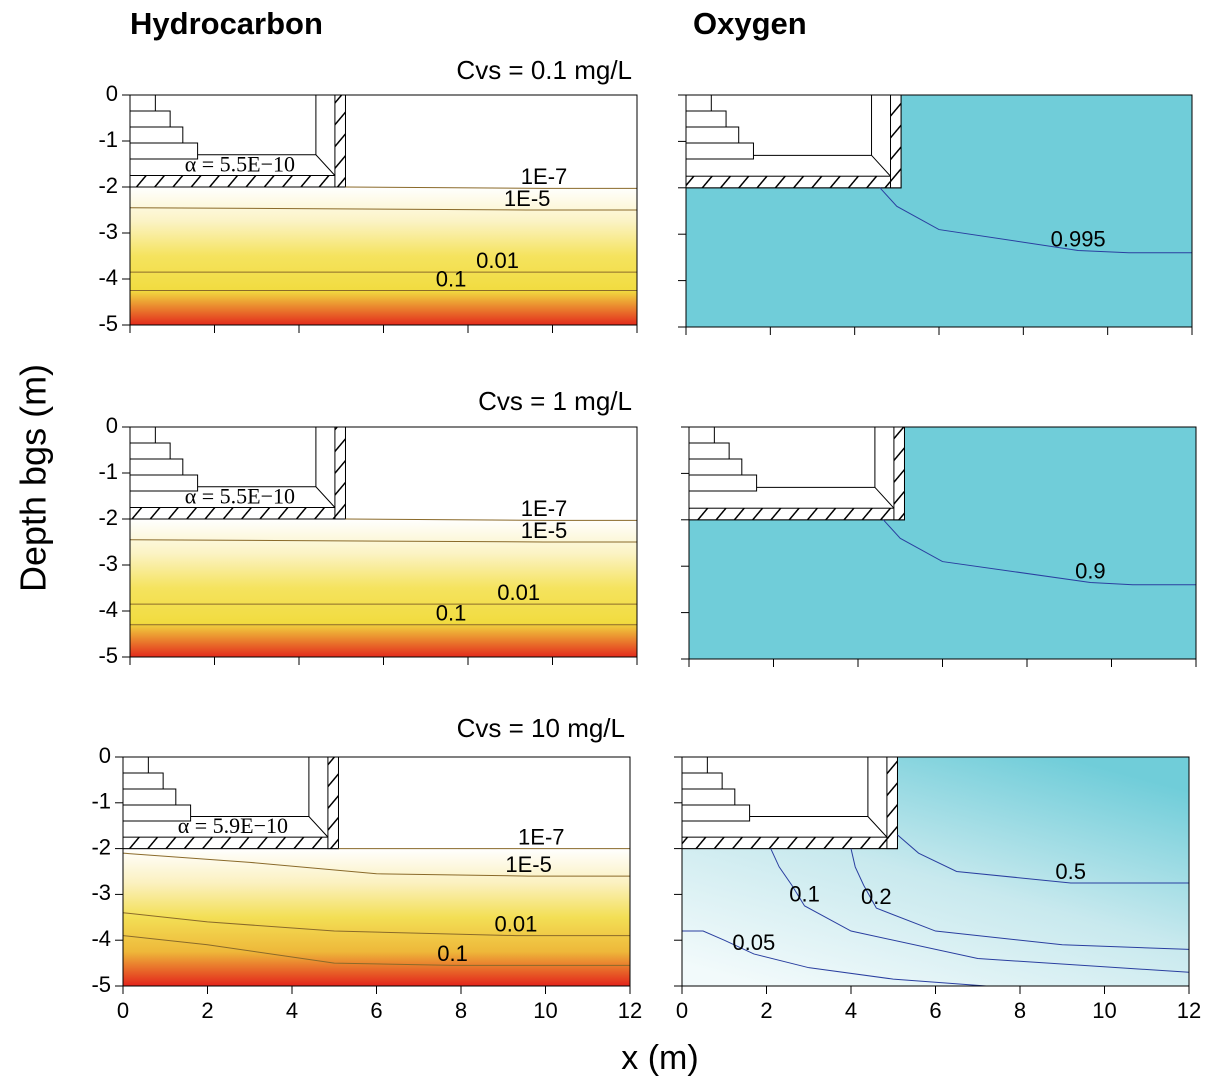 The height and width of the screenshot is (1086, 1211). I want to click on panel-title: Cvs = 10 mg/L, so click(541, 728).